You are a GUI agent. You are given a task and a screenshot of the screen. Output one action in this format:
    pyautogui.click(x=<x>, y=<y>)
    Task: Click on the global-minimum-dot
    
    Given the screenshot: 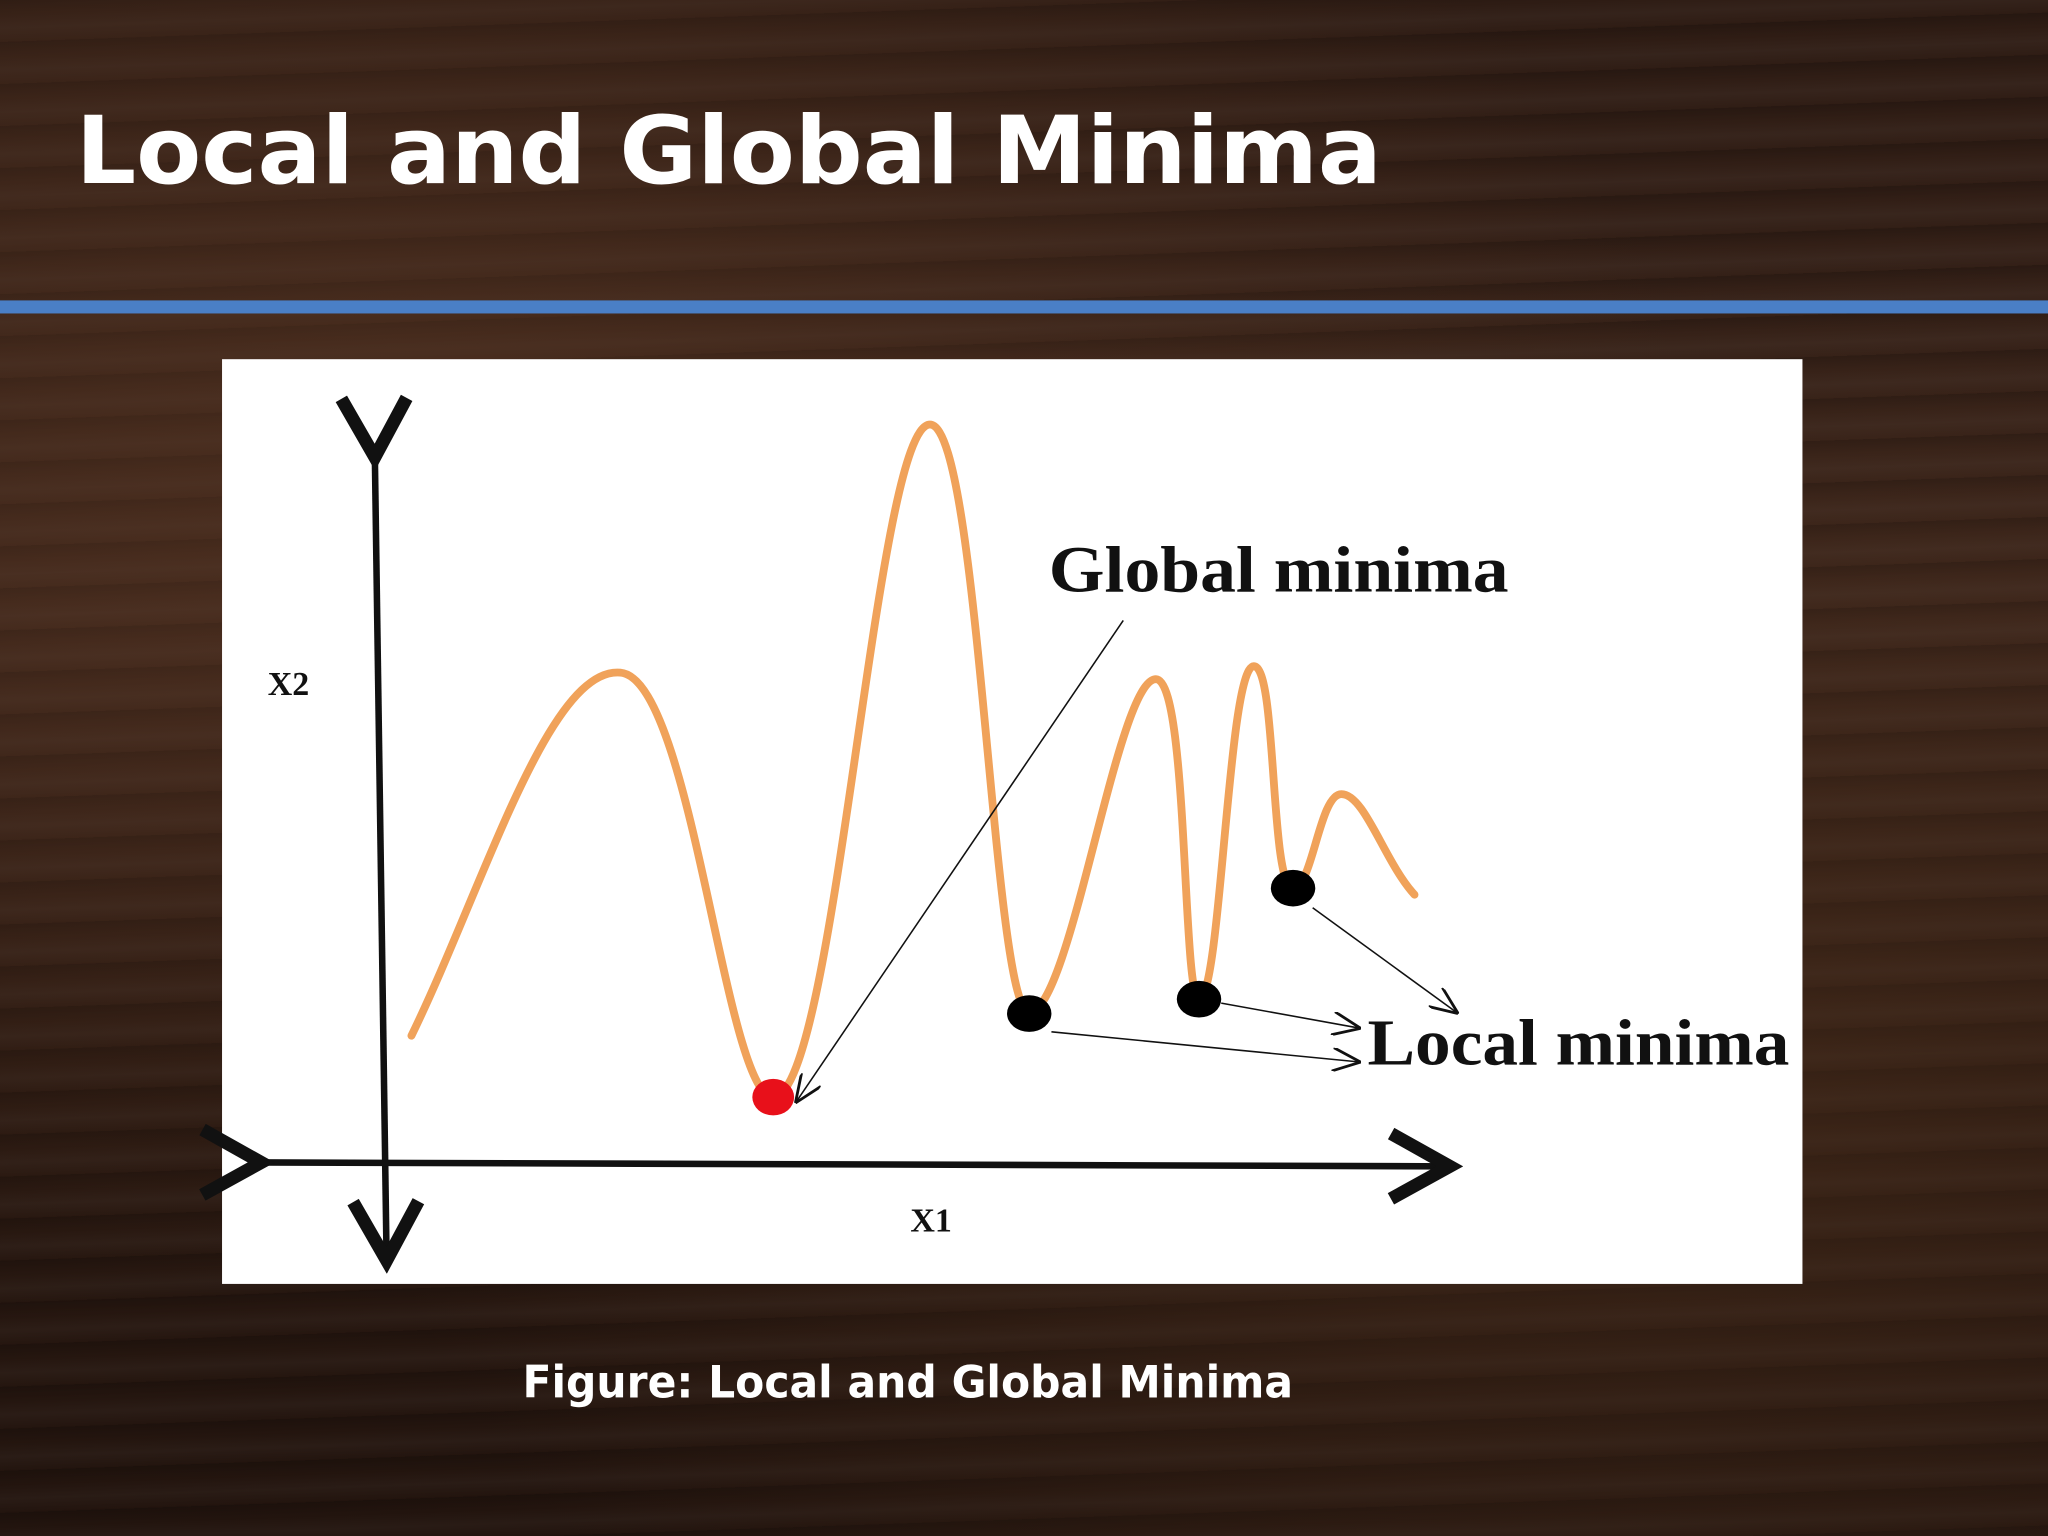 What is the action you would take?
    pyautogui.click(x=773, y=1097)
    